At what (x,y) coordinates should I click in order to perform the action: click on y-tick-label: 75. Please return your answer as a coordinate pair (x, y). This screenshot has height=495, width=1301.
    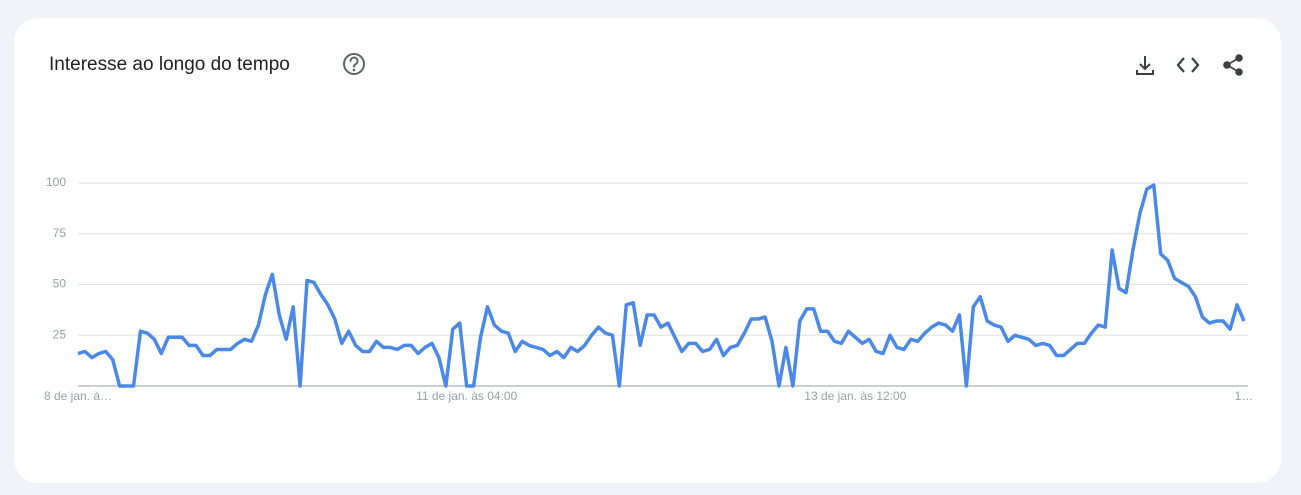
    Looking at the image, I should click on (60, 233).